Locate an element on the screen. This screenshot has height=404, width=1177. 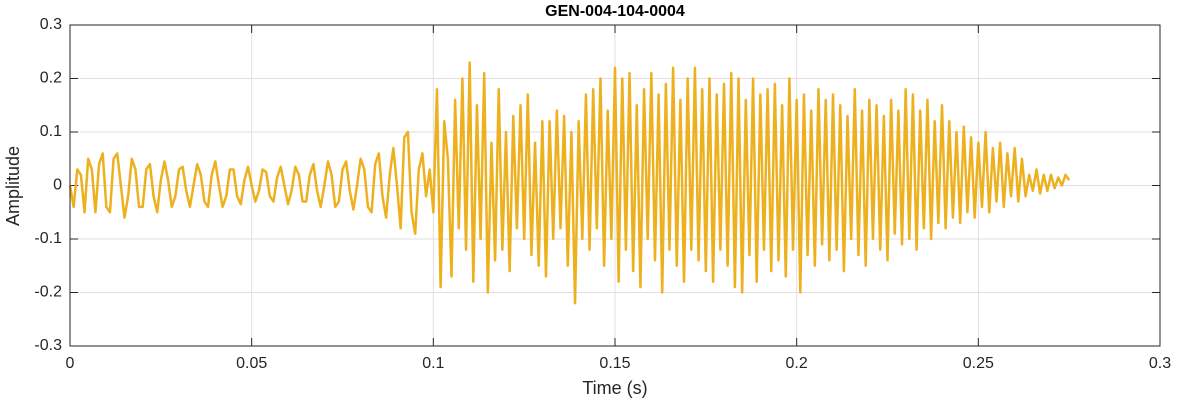
y-tick-label: -0.1 is located at coordinates (48, 238).